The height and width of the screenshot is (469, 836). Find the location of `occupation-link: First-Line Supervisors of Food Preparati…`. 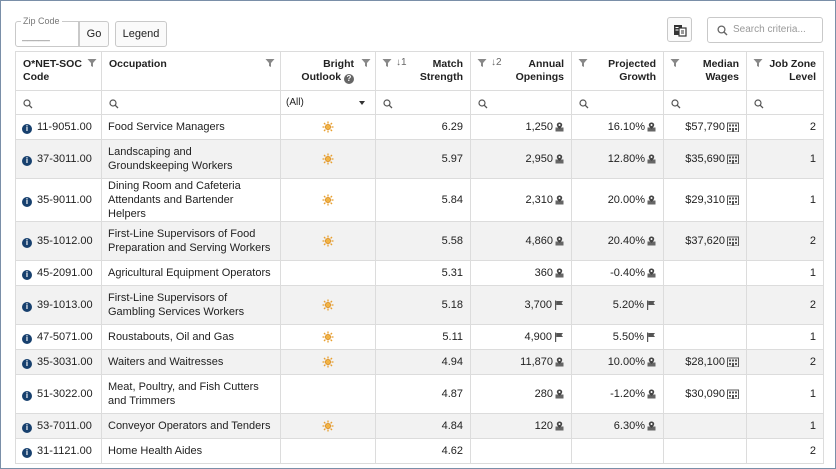

occupation-link: First-Line Supervisors of Food Preparati… is located at coordinates (189, 241).